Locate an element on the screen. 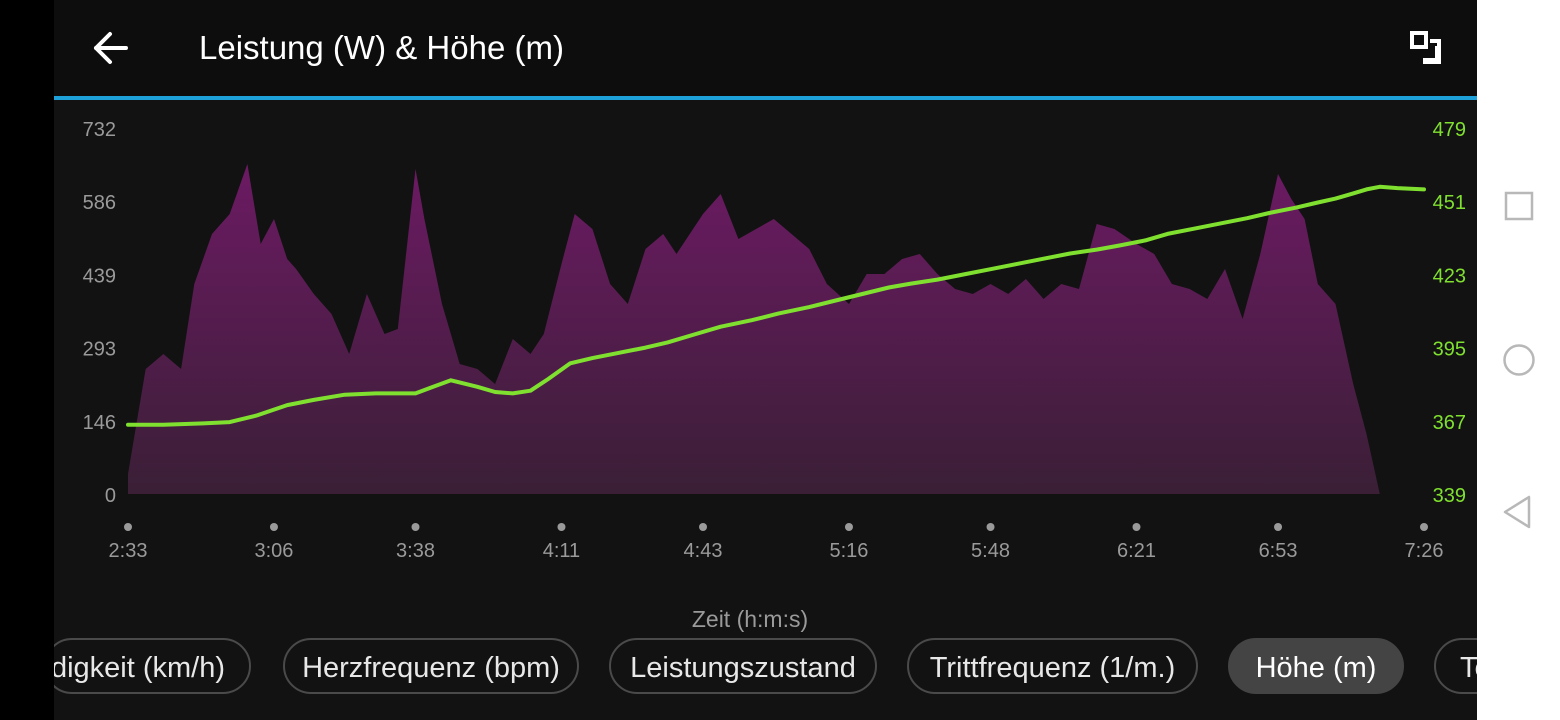 The image size is (1560, 720). back-button is located at coordinates (110, 48).